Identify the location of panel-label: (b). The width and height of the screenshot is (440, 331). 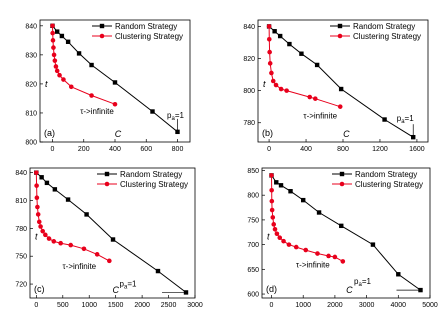
(267, 133).